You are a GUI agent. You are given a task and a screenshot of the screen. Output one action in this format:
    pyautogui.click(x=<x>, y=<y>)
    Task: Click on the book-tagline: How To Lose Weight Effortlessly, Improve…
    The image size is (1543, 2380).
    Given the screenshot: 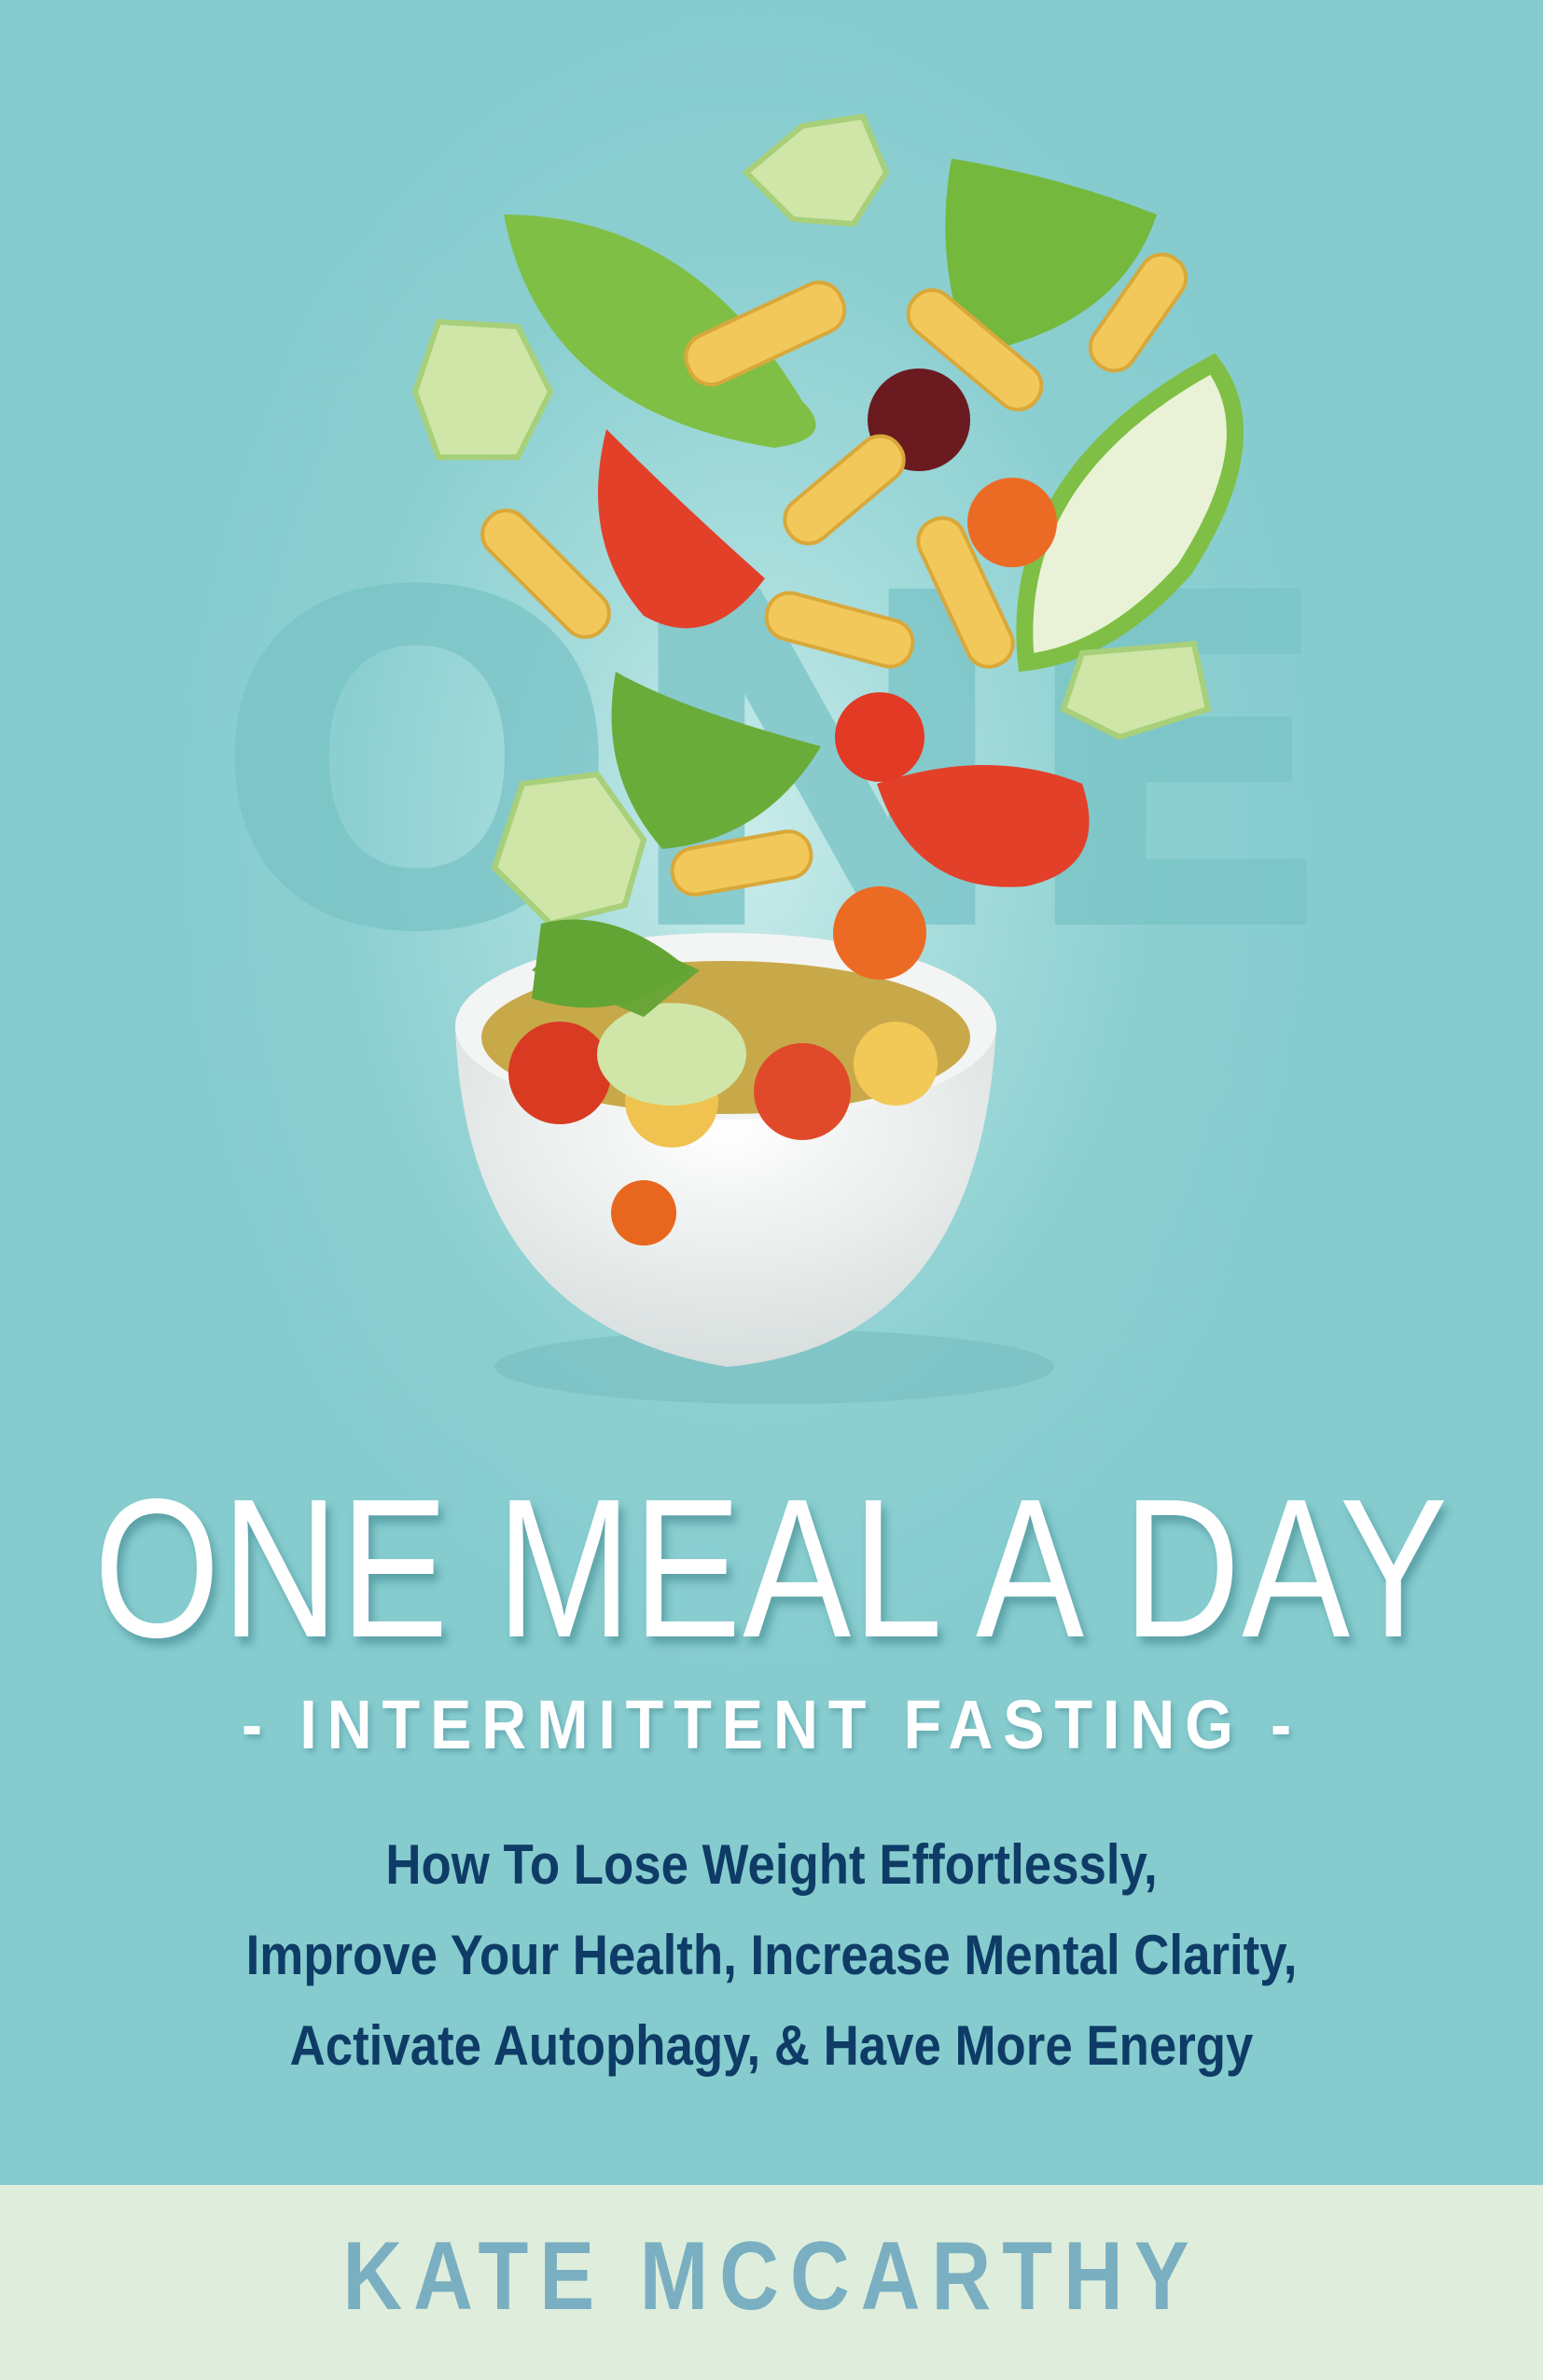 What is the action you would take?
    pyautogui.click(x=771, y=1955)
    